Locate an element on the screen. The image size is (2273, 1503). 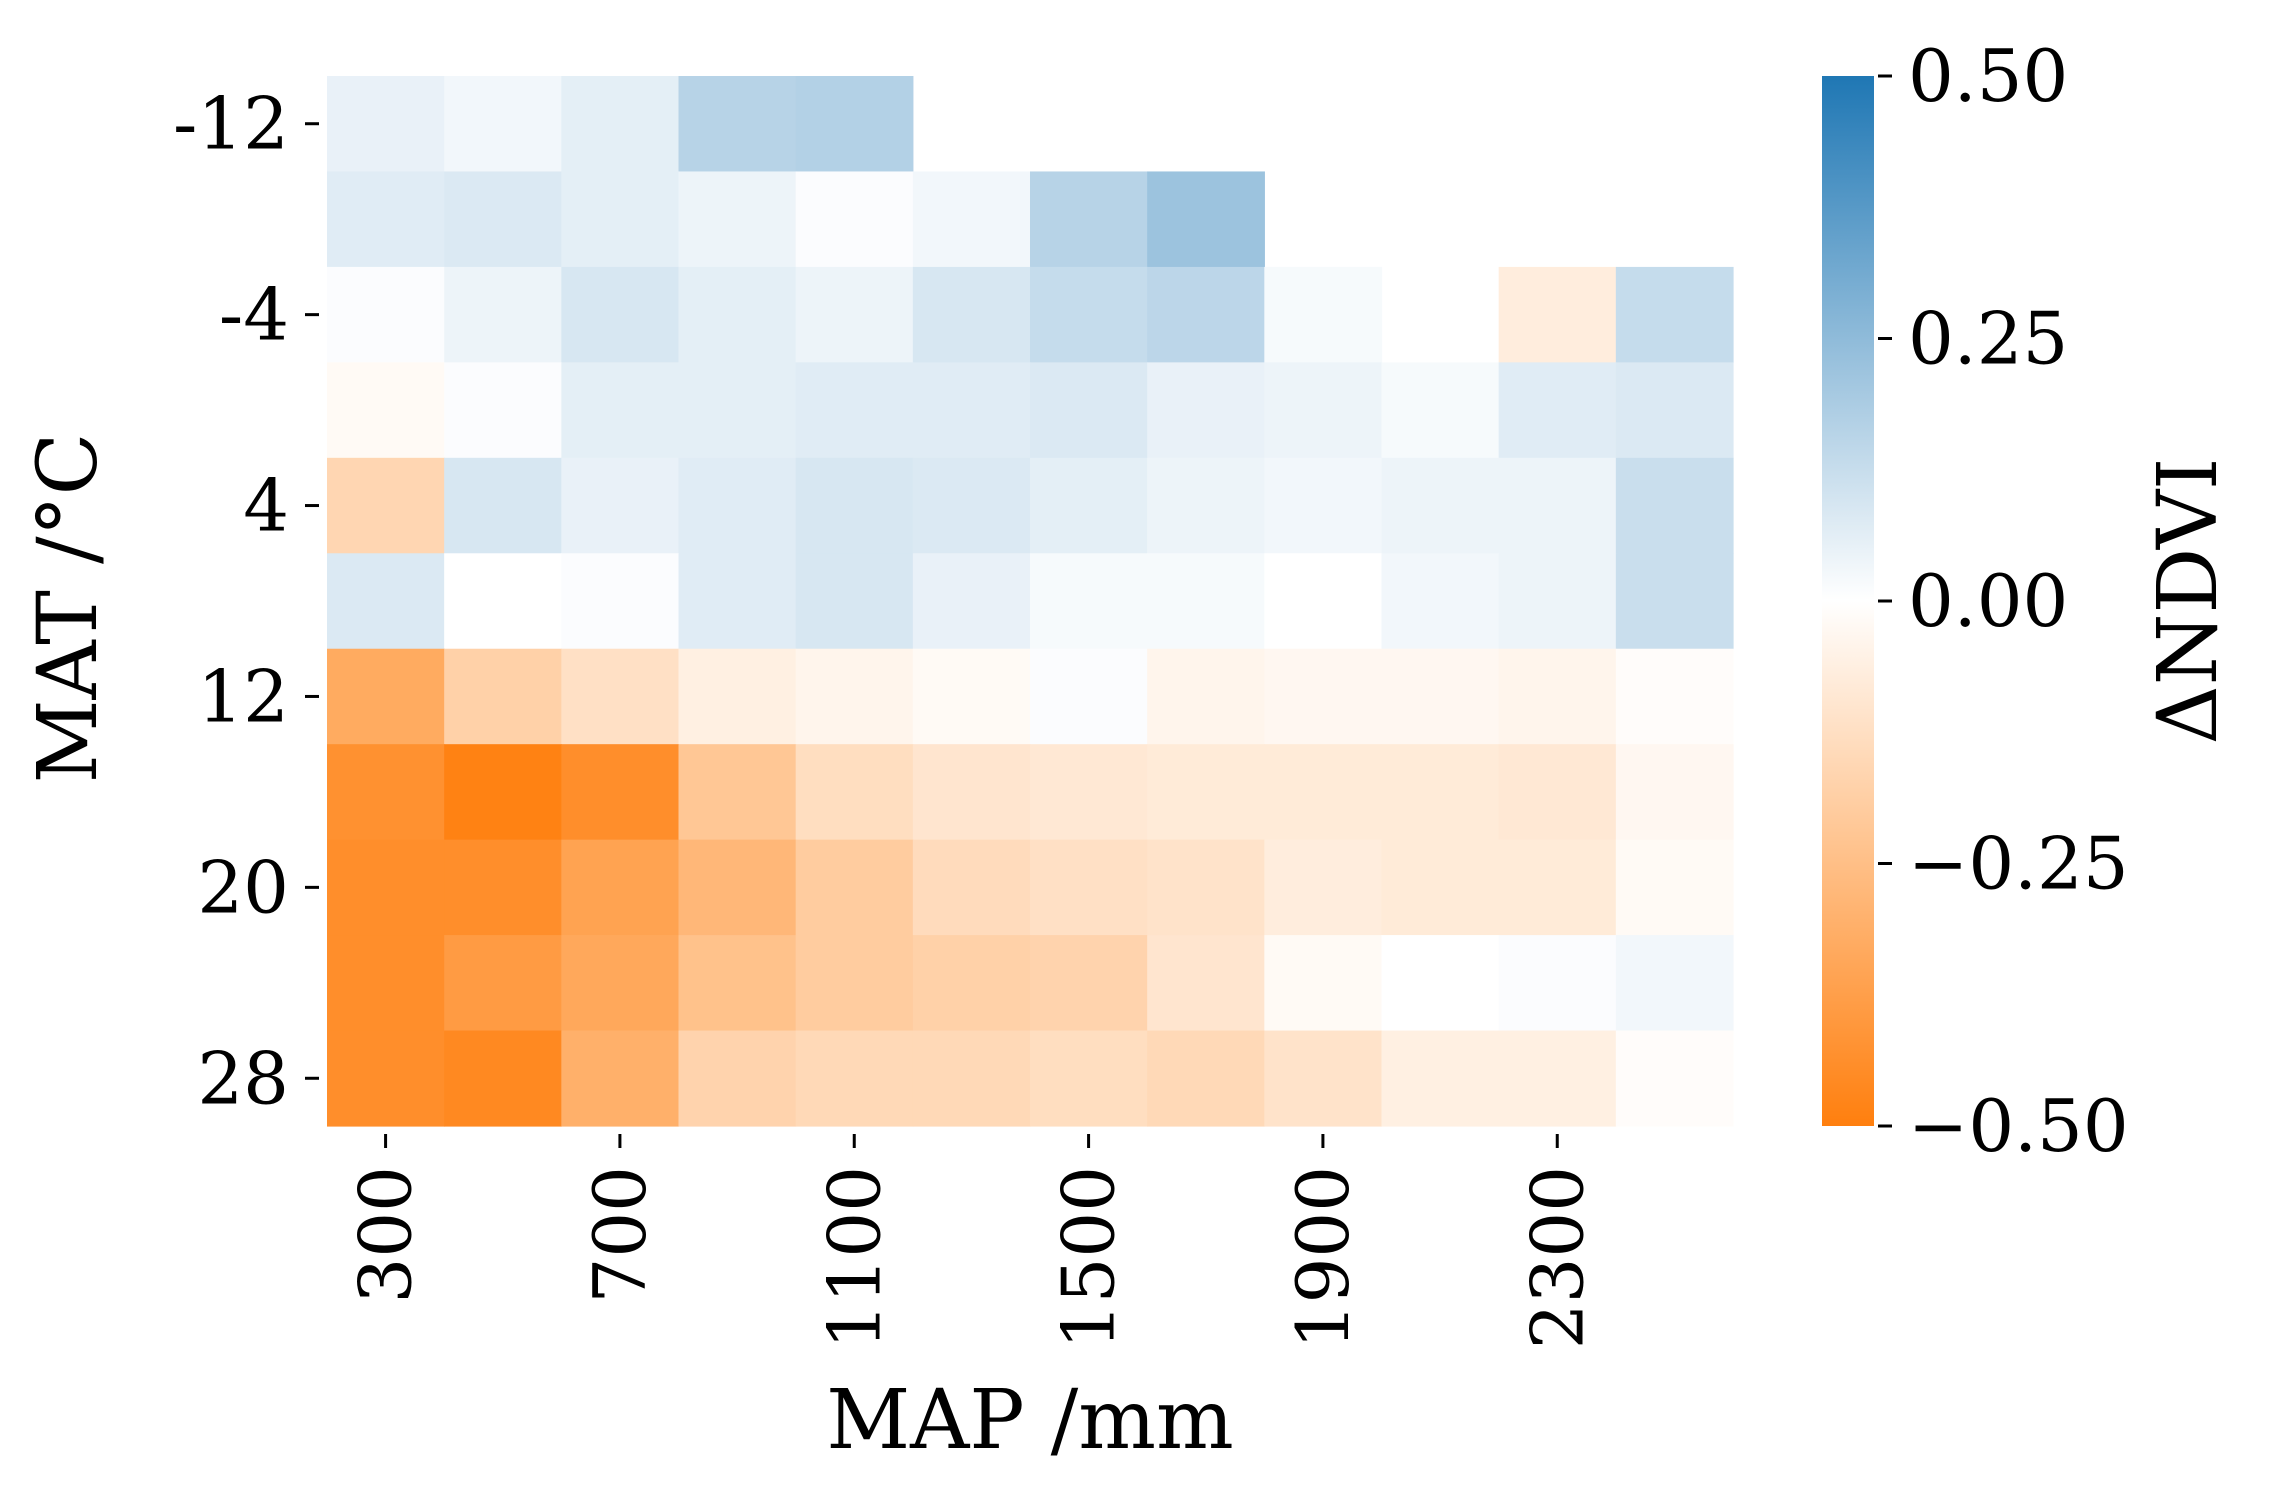
colorbar-tick-label: −0.25 is located at coordinates (2018, 864).